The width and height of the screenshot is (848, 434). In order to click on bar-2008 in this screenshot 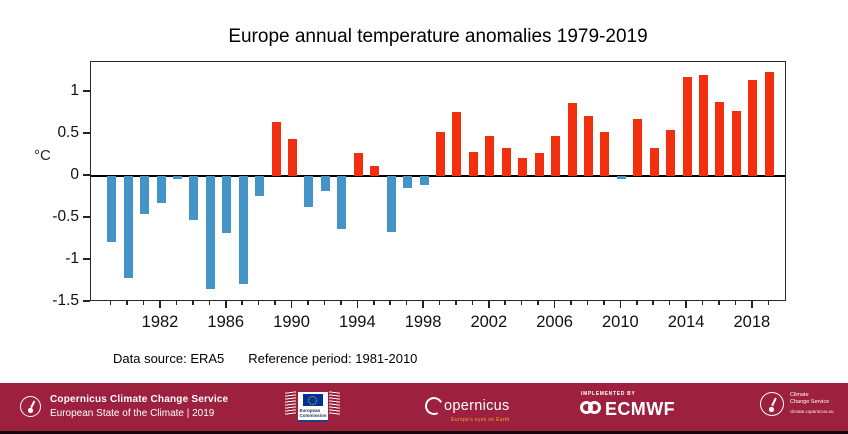, I will do `click(588, 146)`.